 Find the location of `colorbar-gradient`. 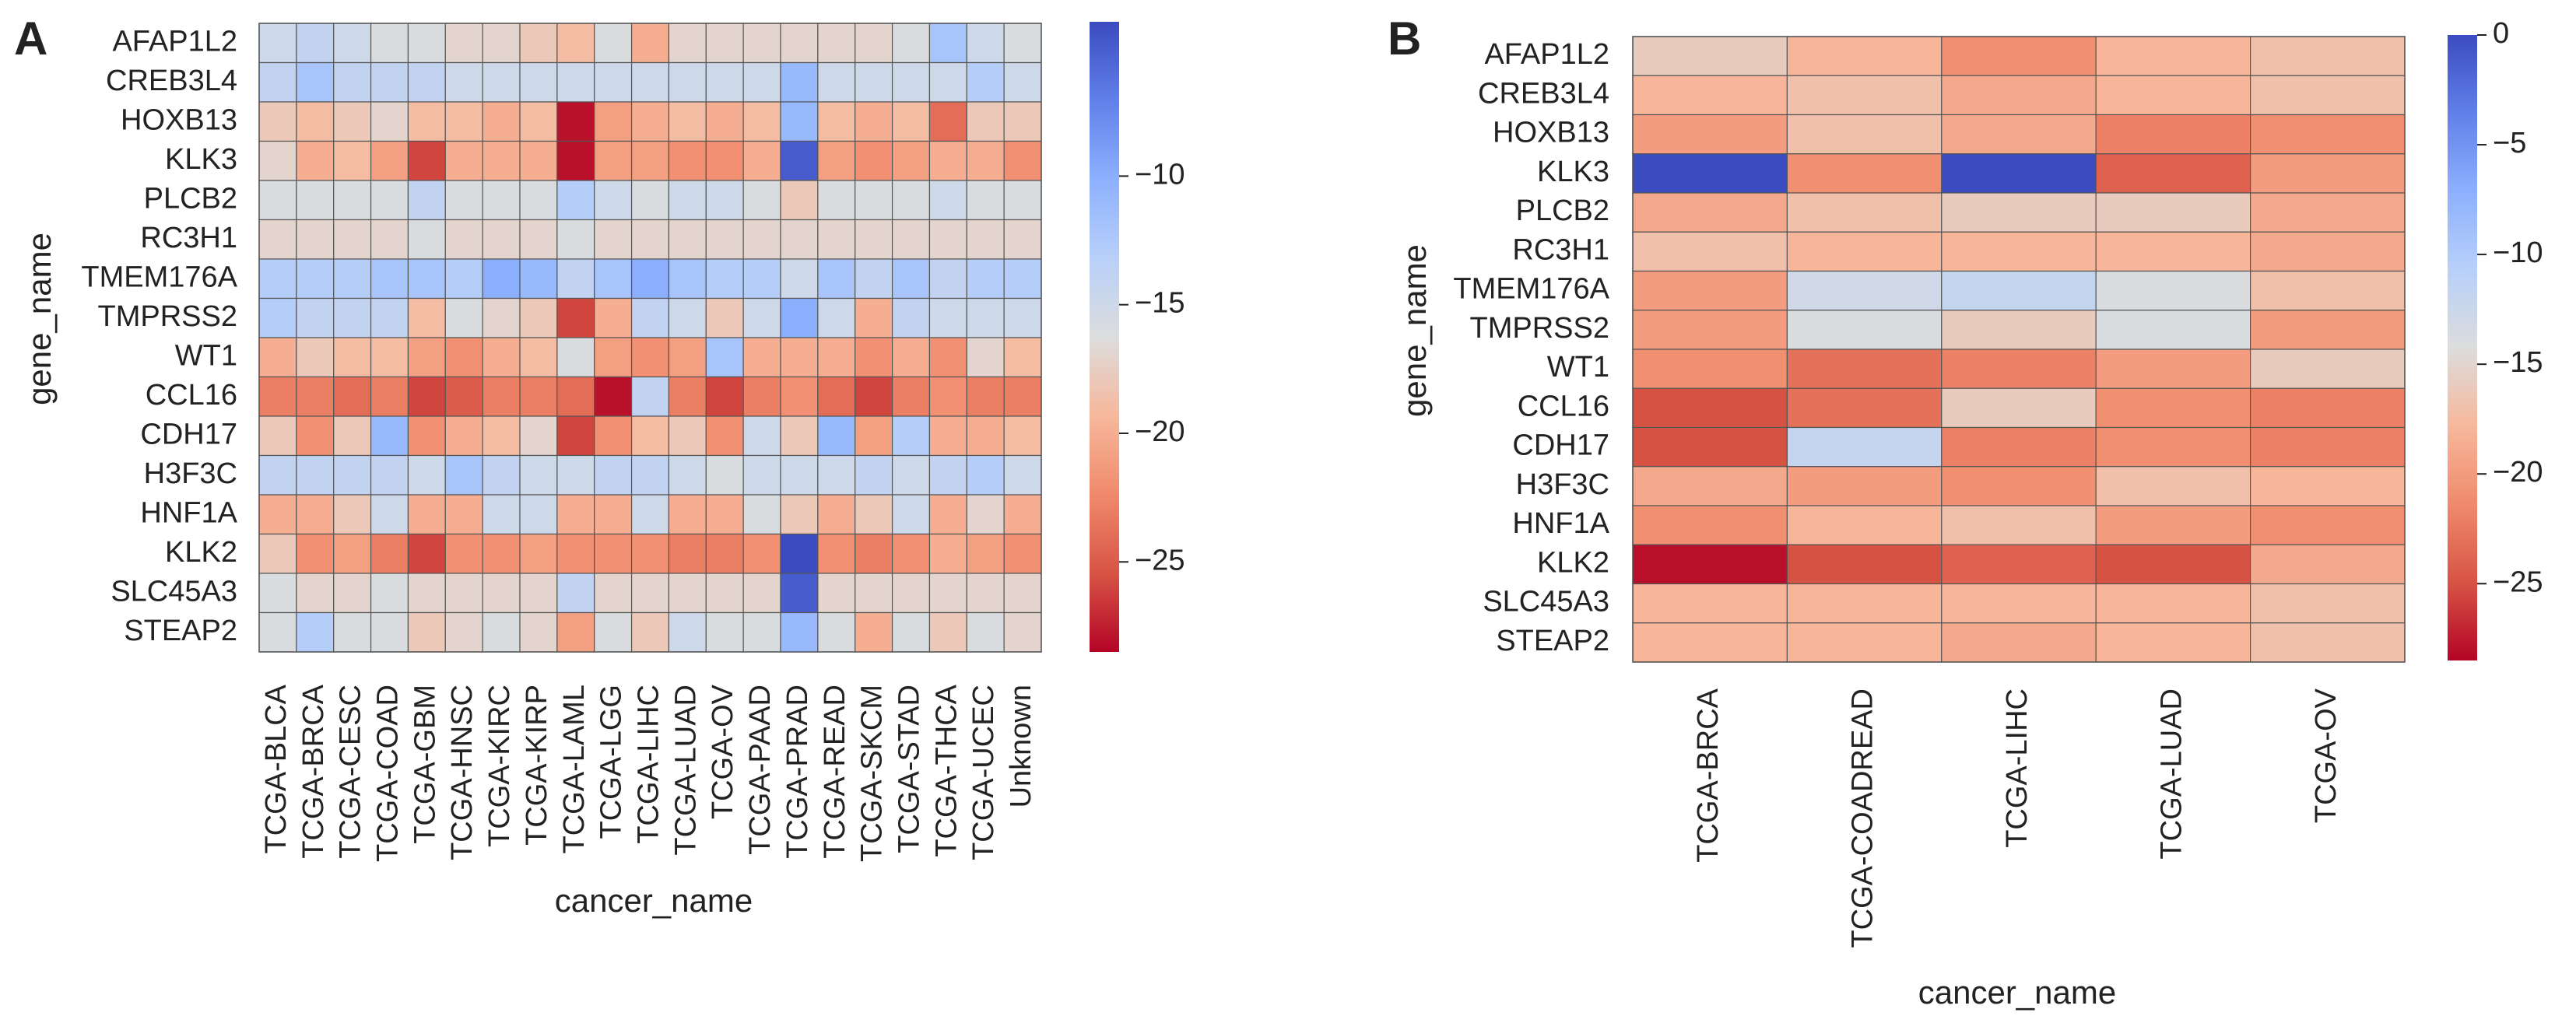

colorbar-gradient is located at coordinates (2462, 347).